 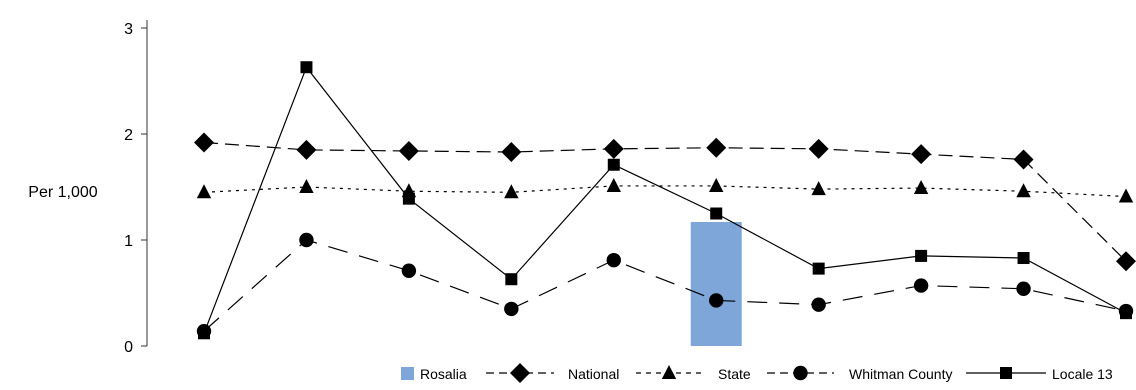 What do you see at coordinates (443, 374) in the screenshot?
I see `legend-label-rosalia: Rosalia` at bounding box center [443, 374].